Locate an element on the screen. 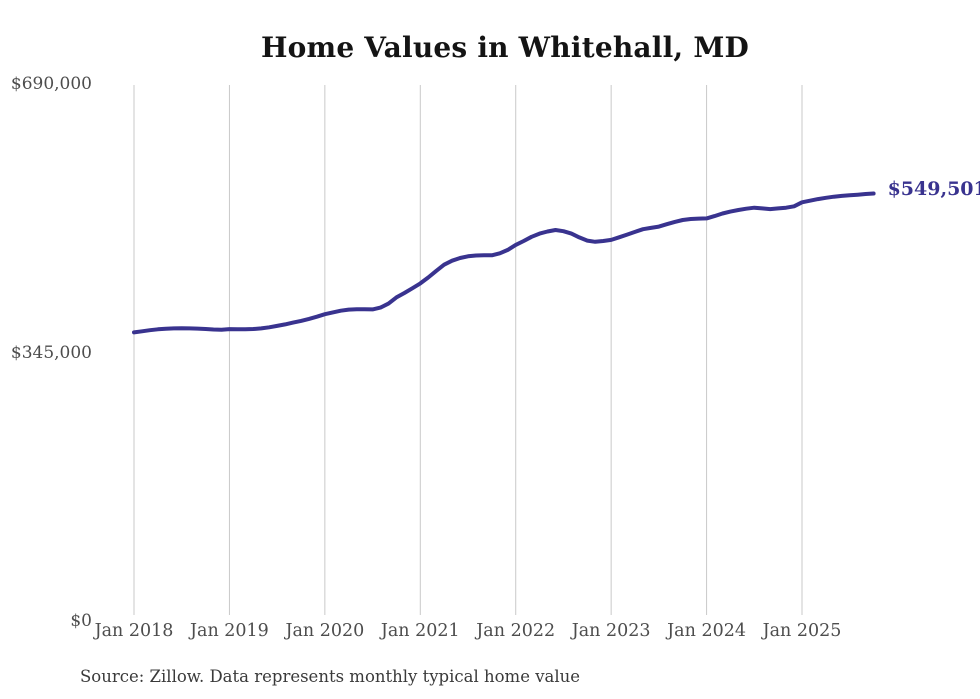 The width and height of the screenshot is (980, 699). y-tick-label: $690,000 is located at coordinates (51, 84).